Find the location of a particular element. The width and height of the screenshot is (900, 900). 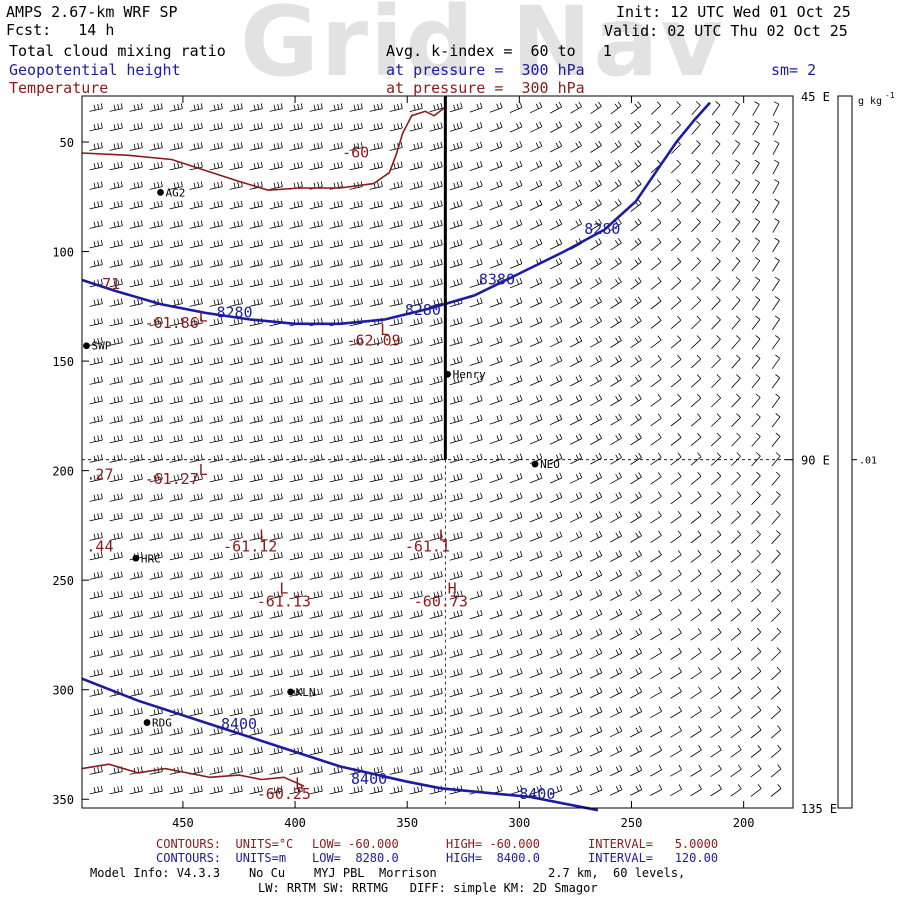

smoothing: sm= 2 is located at coordinates (794, 70).